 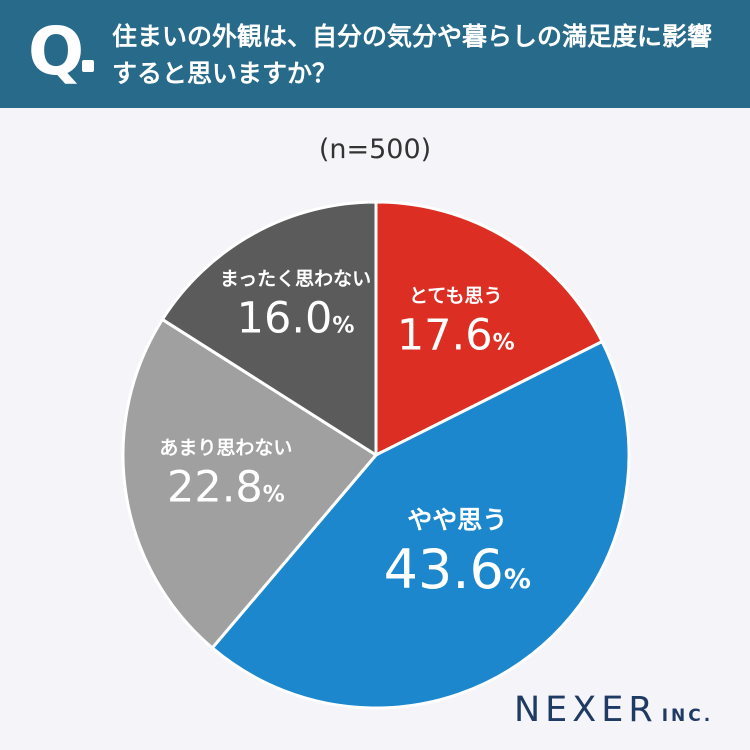 I want to click on slice-value-somewhat: 43.6%, so click(x=457, y=569).